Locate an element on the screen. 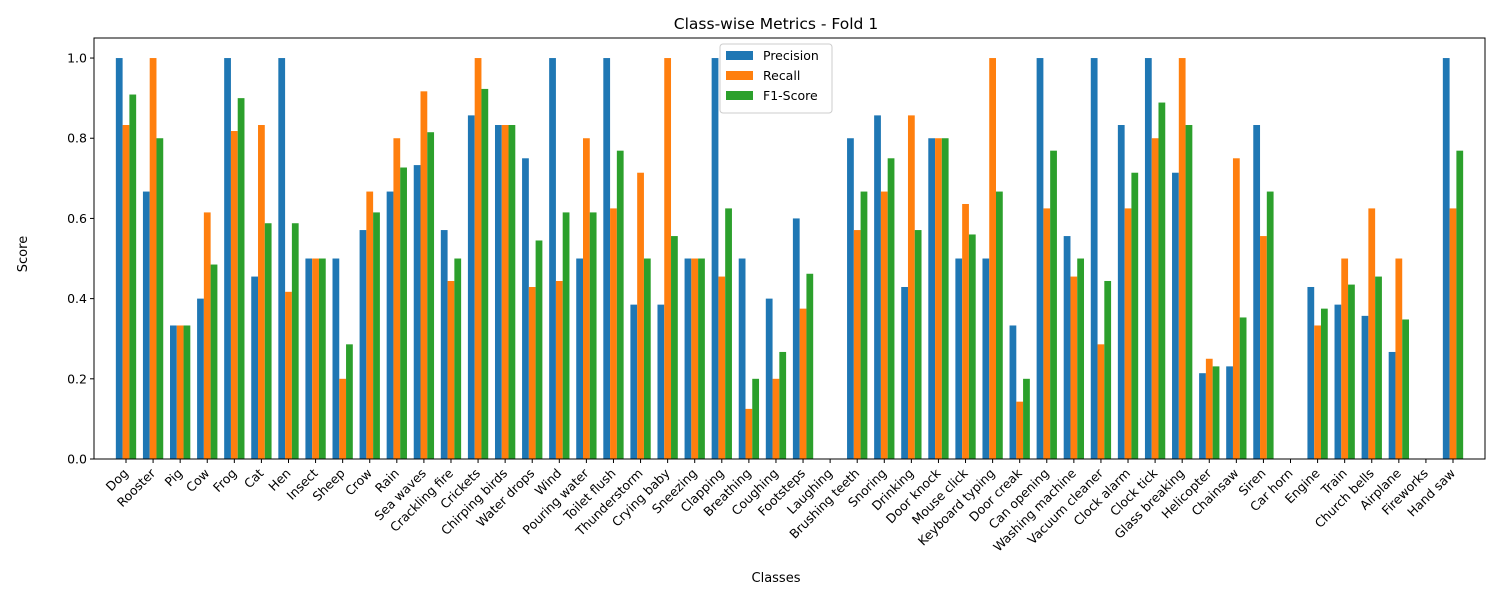 The image size is (1500, 600). bar-precision-frog is located at coordinates (227, 259).